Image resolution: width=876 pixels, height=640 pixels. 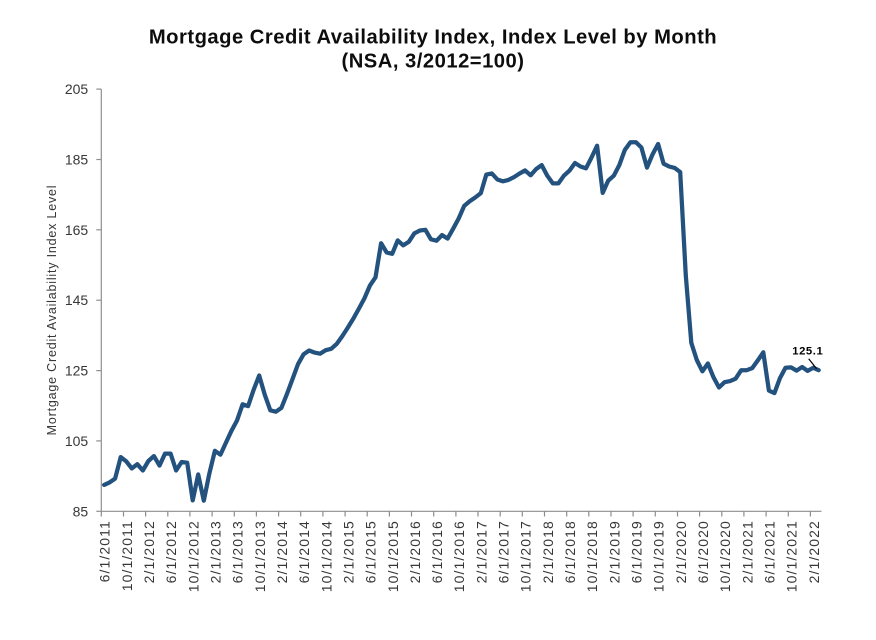 I want to click on svg-text: 6/1/2018, so click(x=570, y=551).